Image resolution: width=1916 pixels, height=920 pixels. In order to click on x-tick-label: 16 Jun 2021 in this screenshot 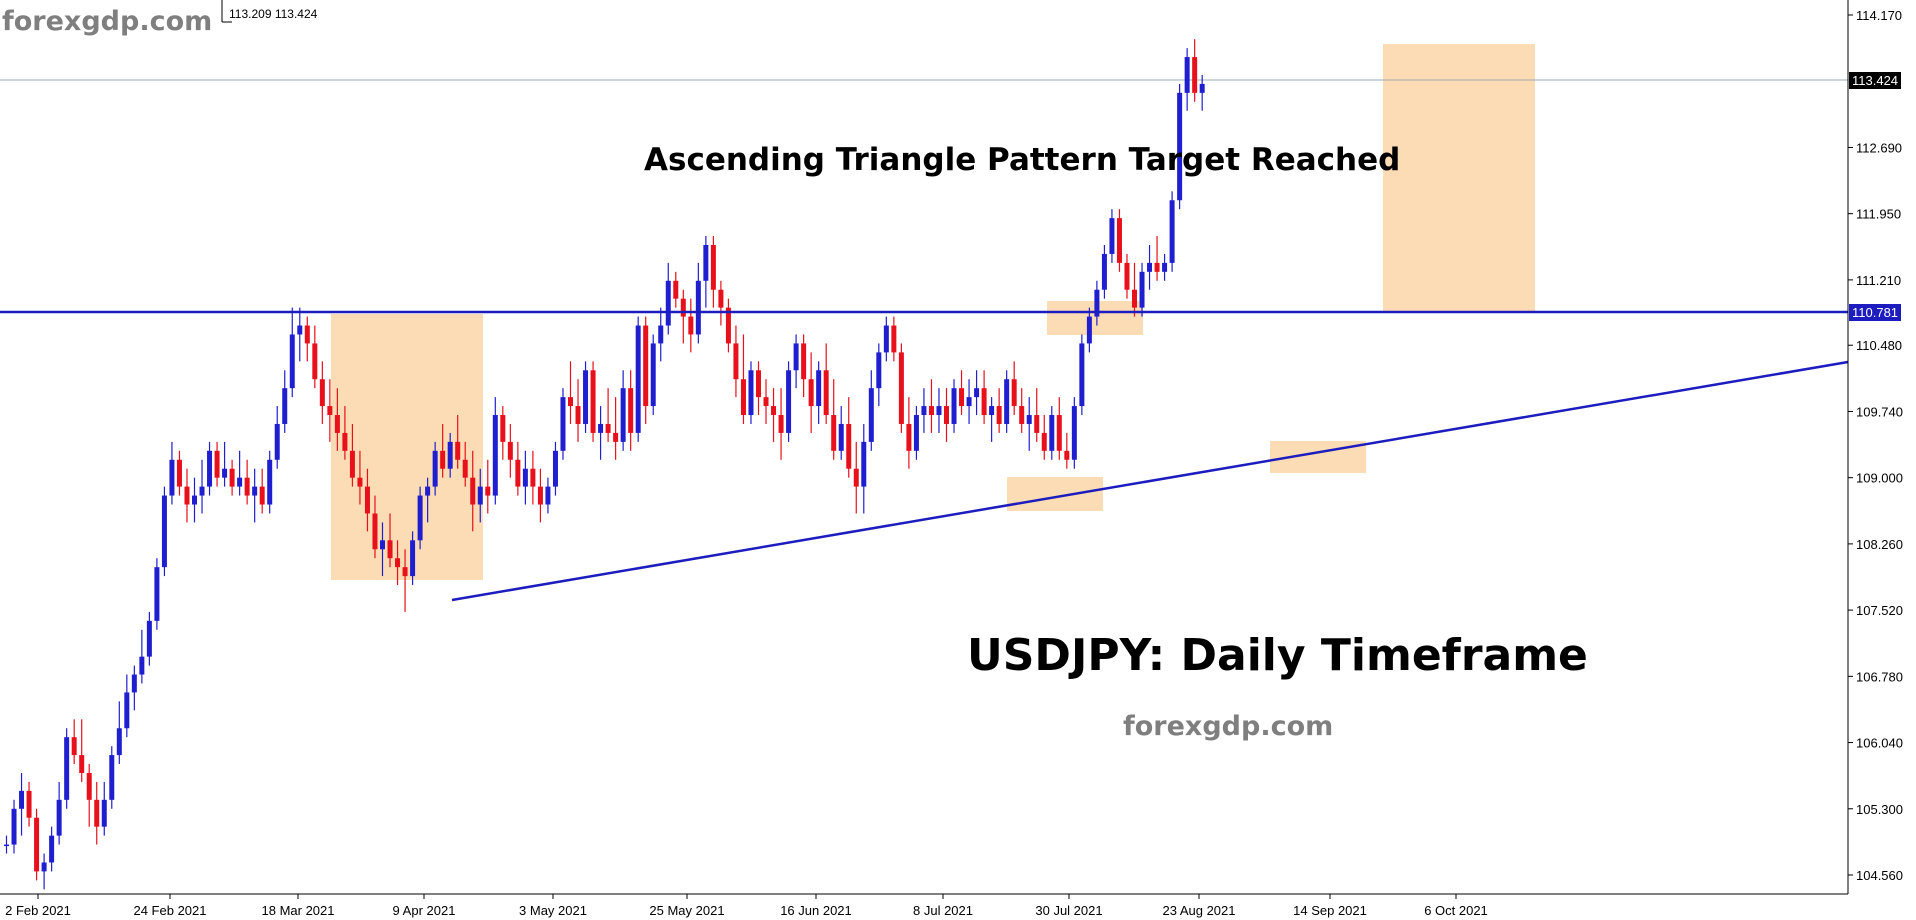, I will do `click(816, 910)`.